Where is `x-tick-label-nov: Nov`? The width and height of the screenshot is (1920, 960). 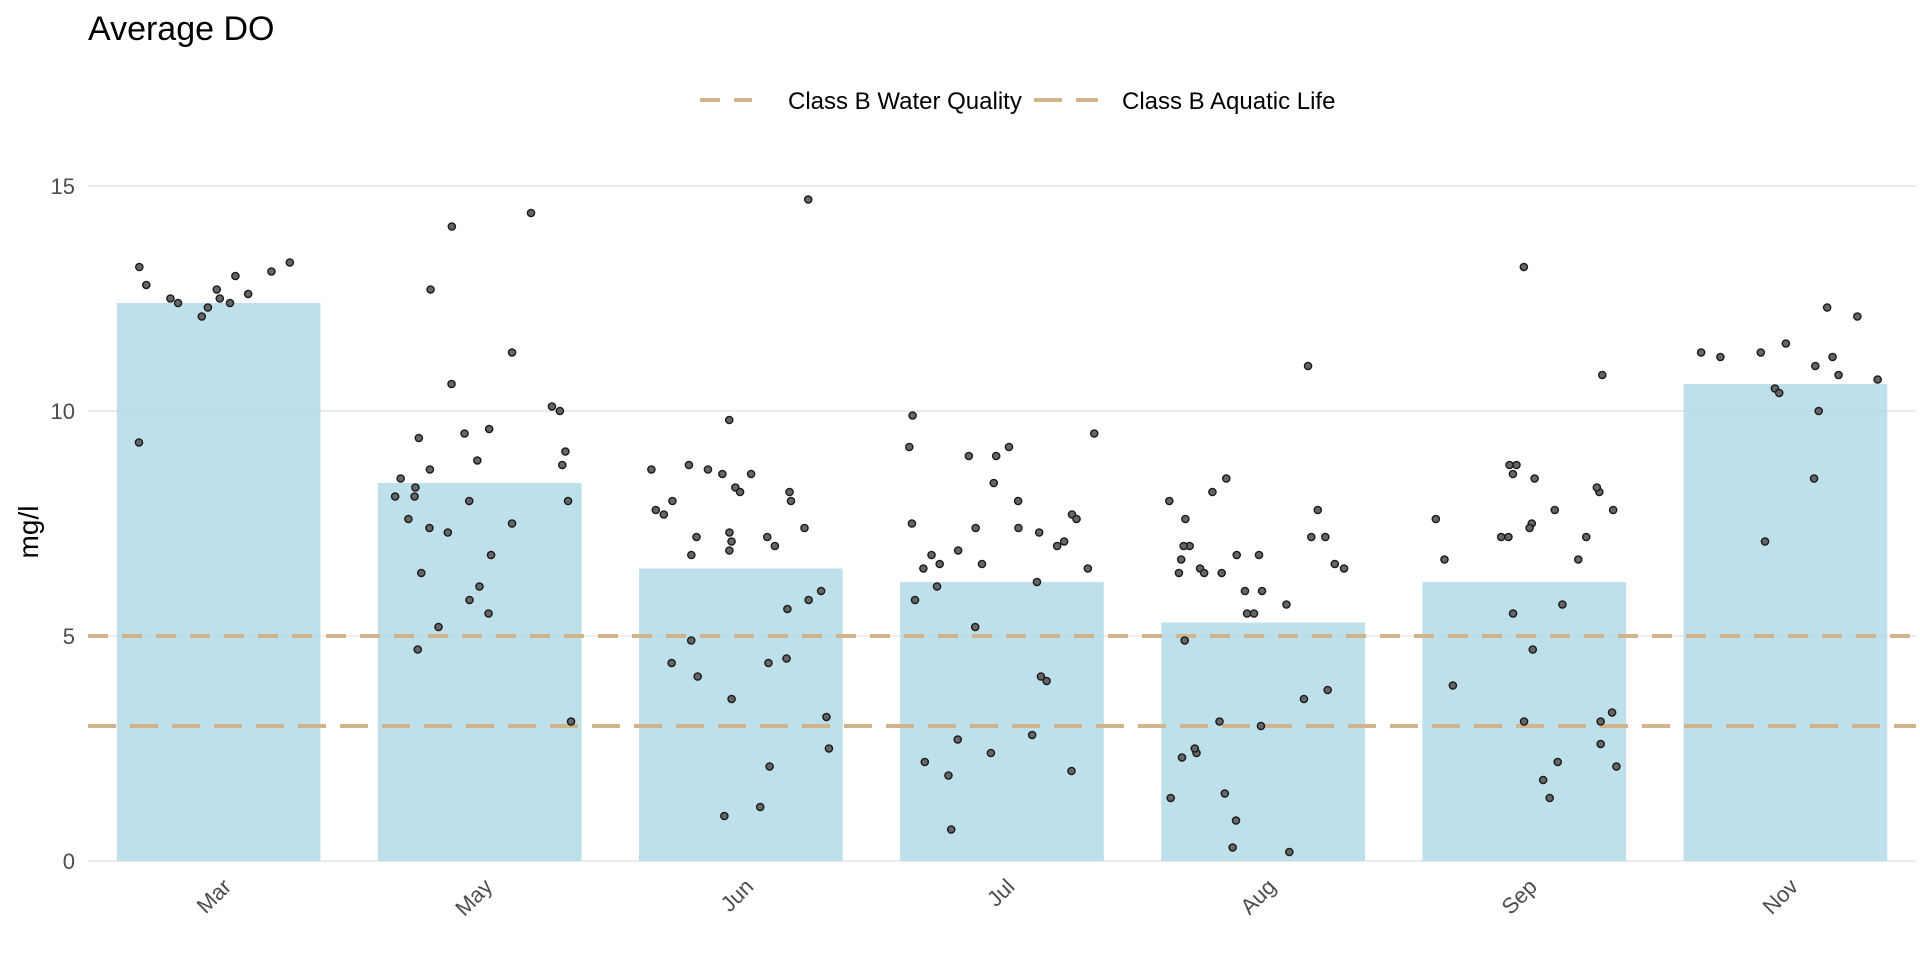 x-tick-label-nov: Nov is located at coordinates (1780, 896).